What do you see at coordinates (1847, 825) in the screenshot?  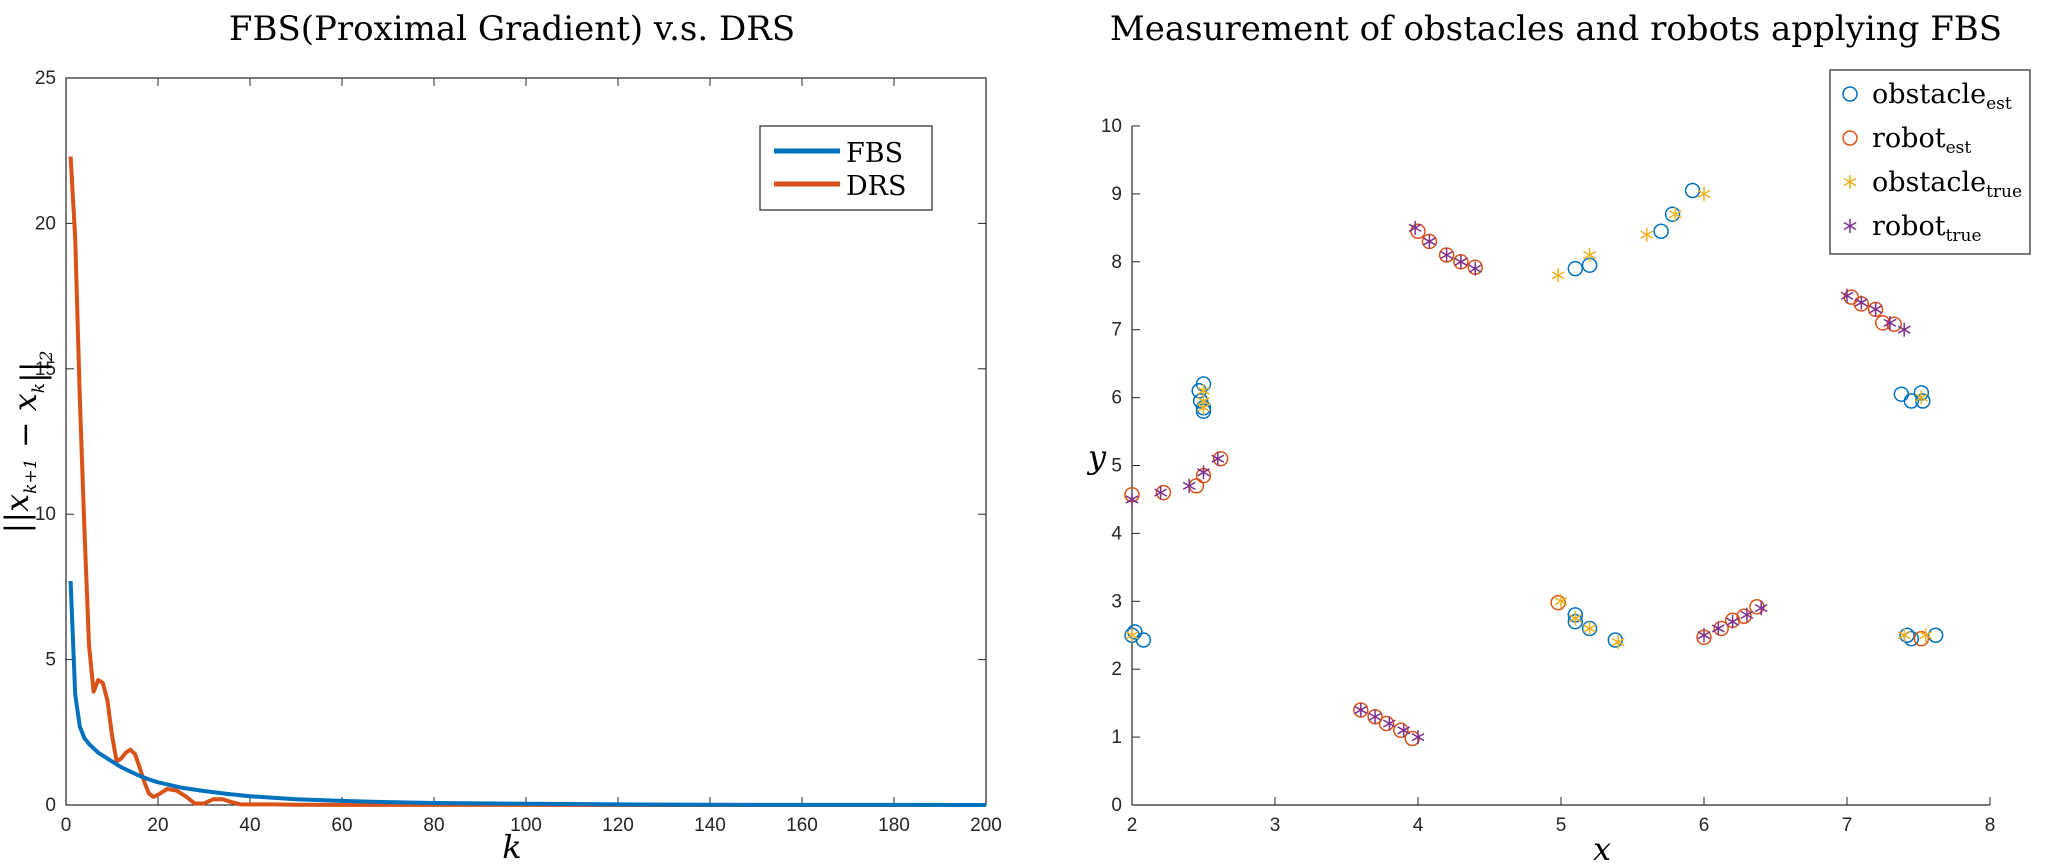 I see `chart2-x-tick-label: 7` at bounding box center [1847, 825].